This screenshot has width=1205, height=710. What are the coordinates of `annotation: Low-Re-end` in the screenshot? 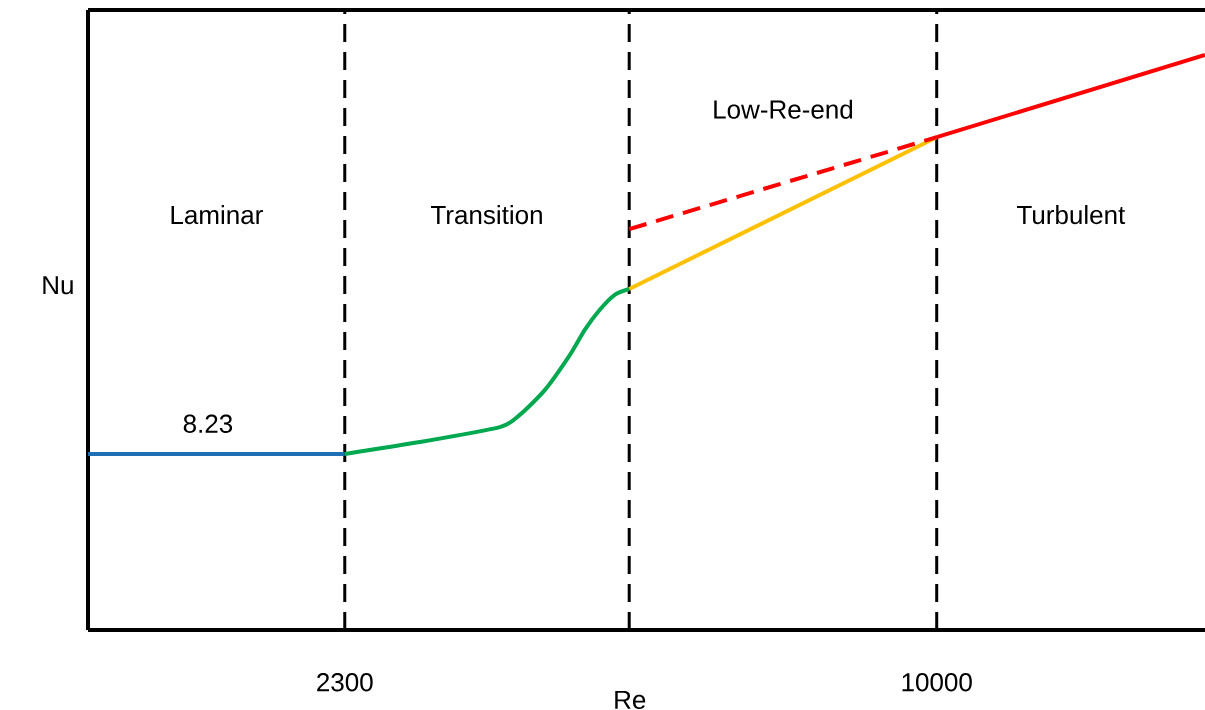 It's located at (783, 109).